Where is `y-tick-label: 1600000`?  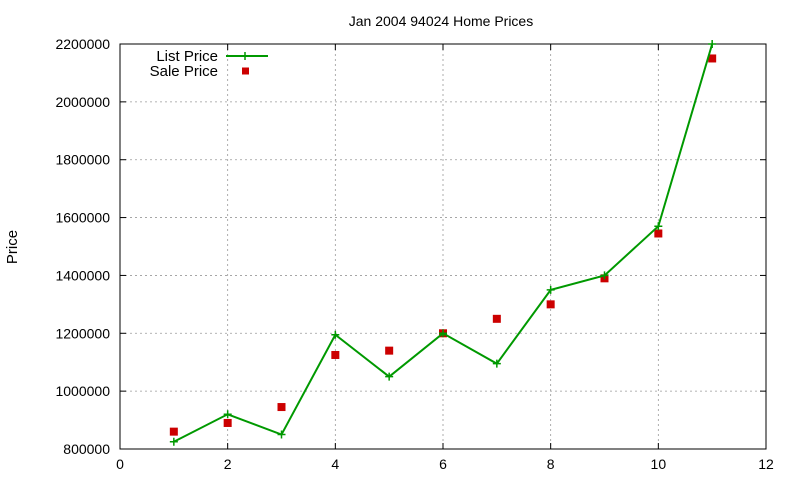
y-tick-label: 1600000 is located at coordinates (82, 218).